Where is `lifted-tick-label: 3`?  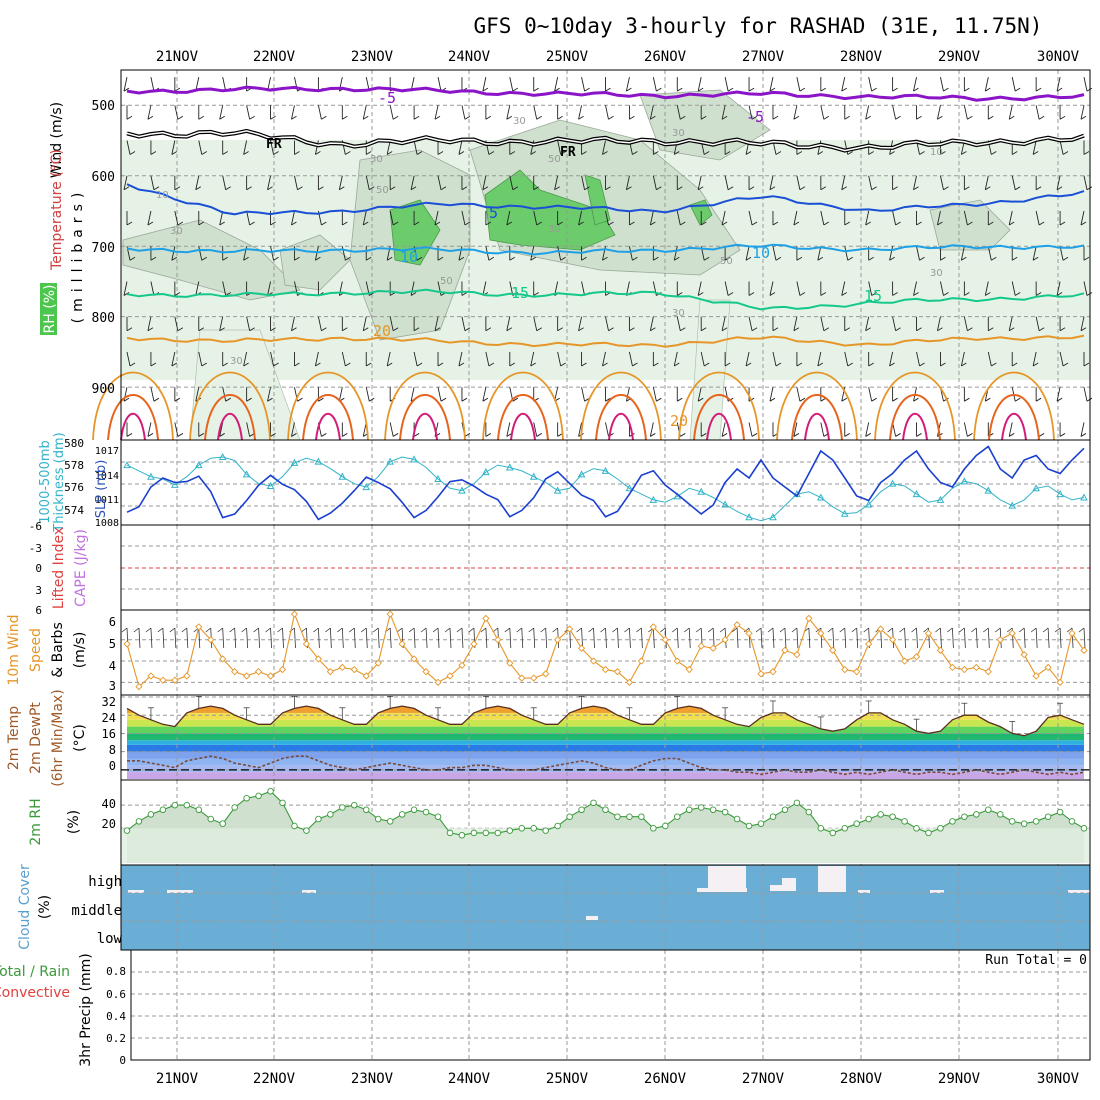 lifted-tick-label: 3 is located at coordinates (38, 590).